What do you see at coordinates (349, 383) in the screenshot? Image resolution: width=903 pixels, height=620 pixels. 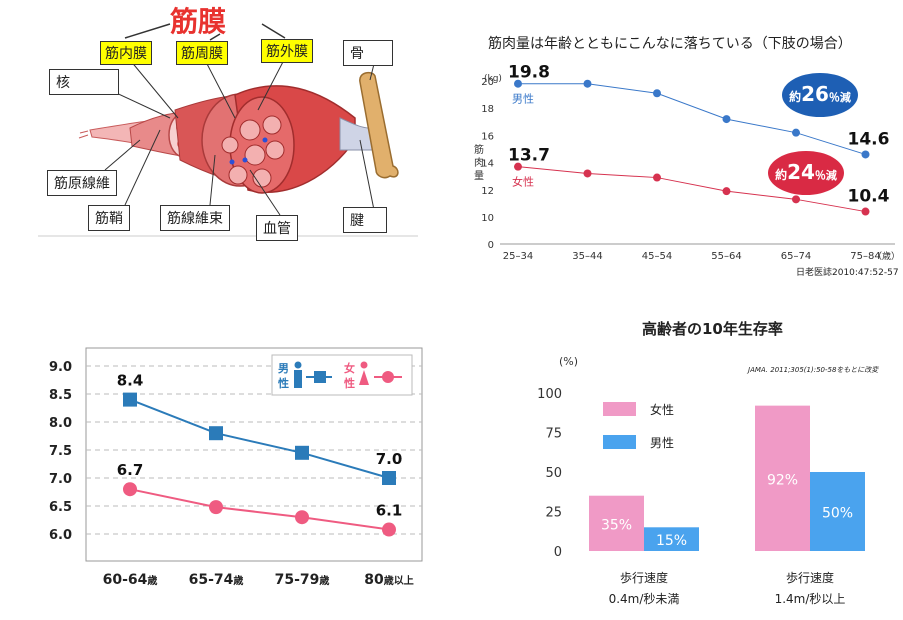 I see `chart2-legend-female-char: 性` at bounding box center [349, 383].